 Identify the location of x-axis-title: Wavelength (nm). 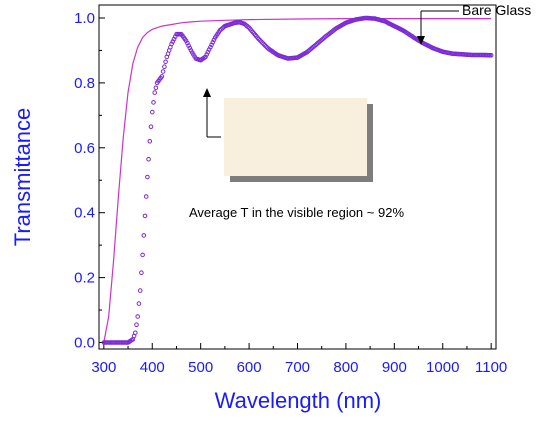
(298, 400).